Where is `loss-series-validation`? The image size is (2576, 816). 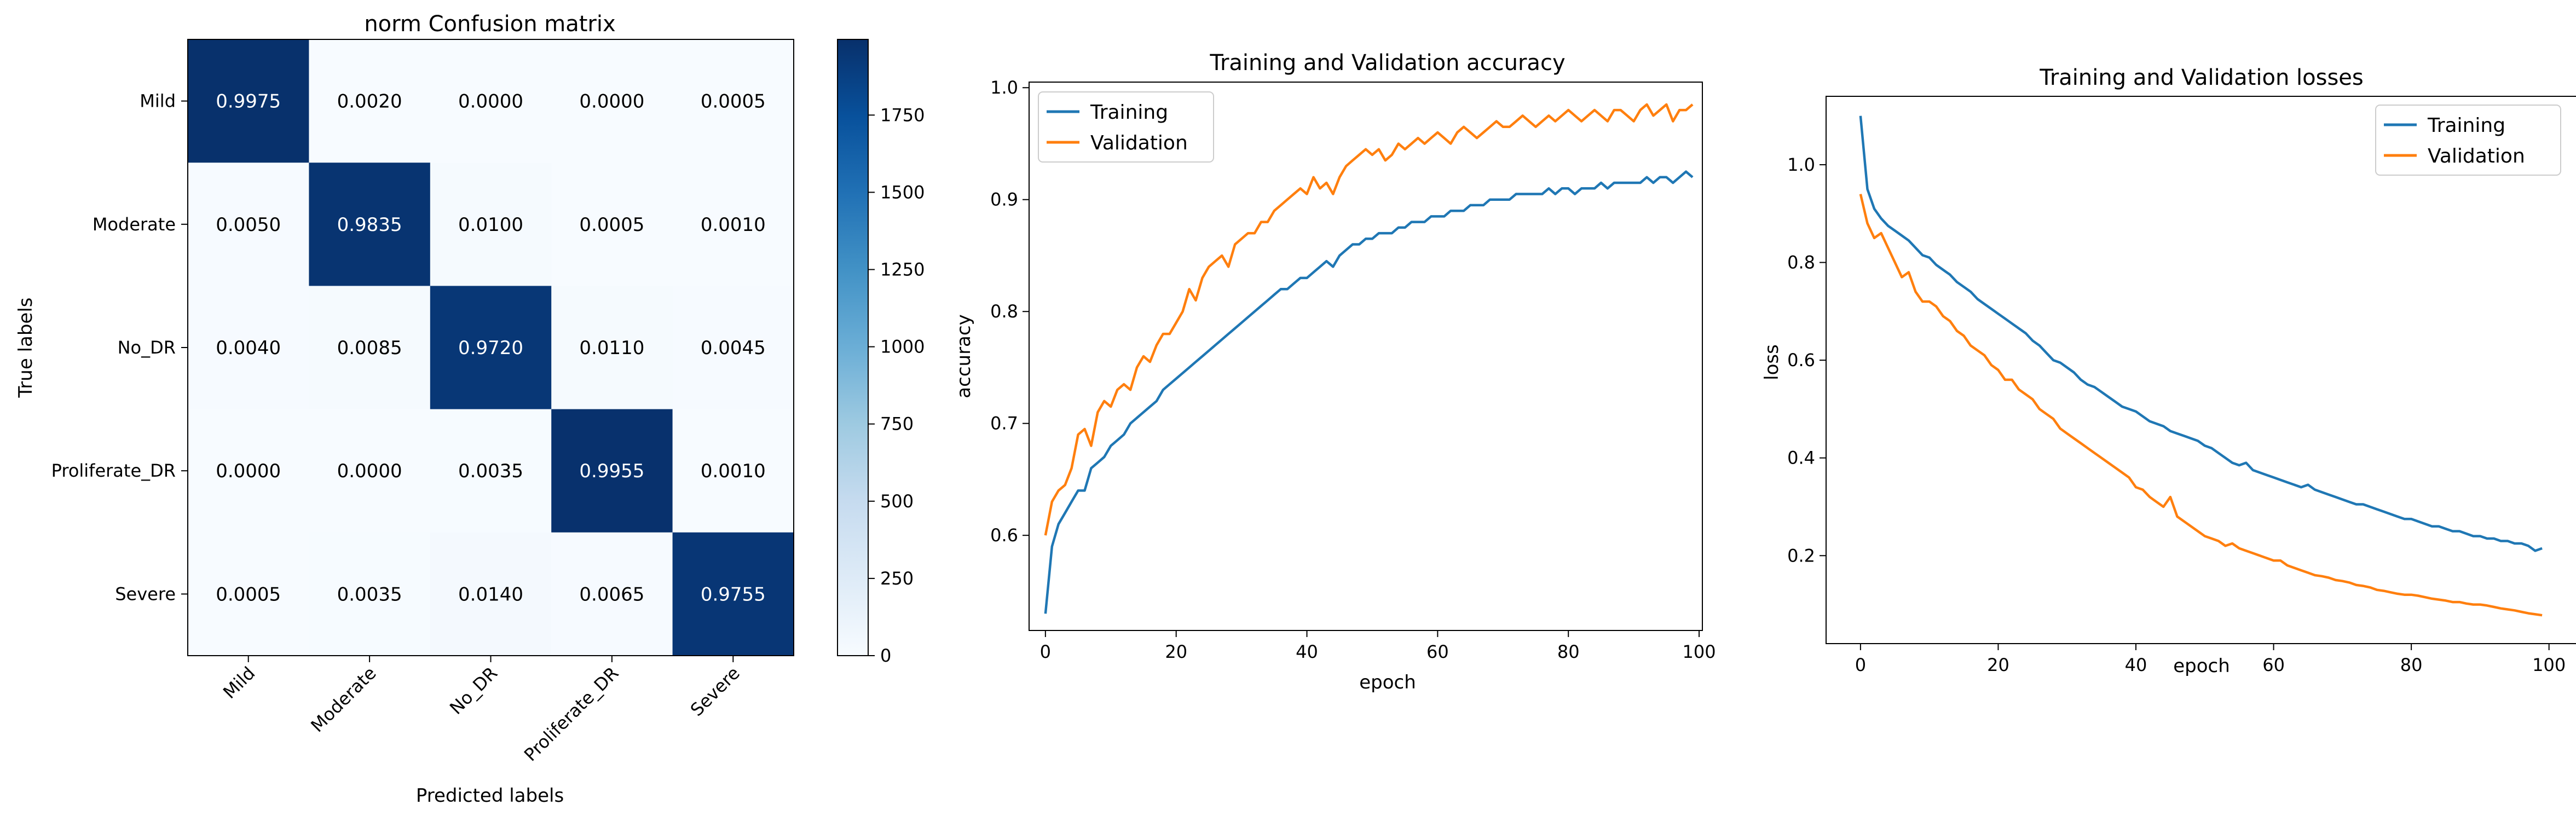
loss-series-validation is located at coordinates (2201, 406).